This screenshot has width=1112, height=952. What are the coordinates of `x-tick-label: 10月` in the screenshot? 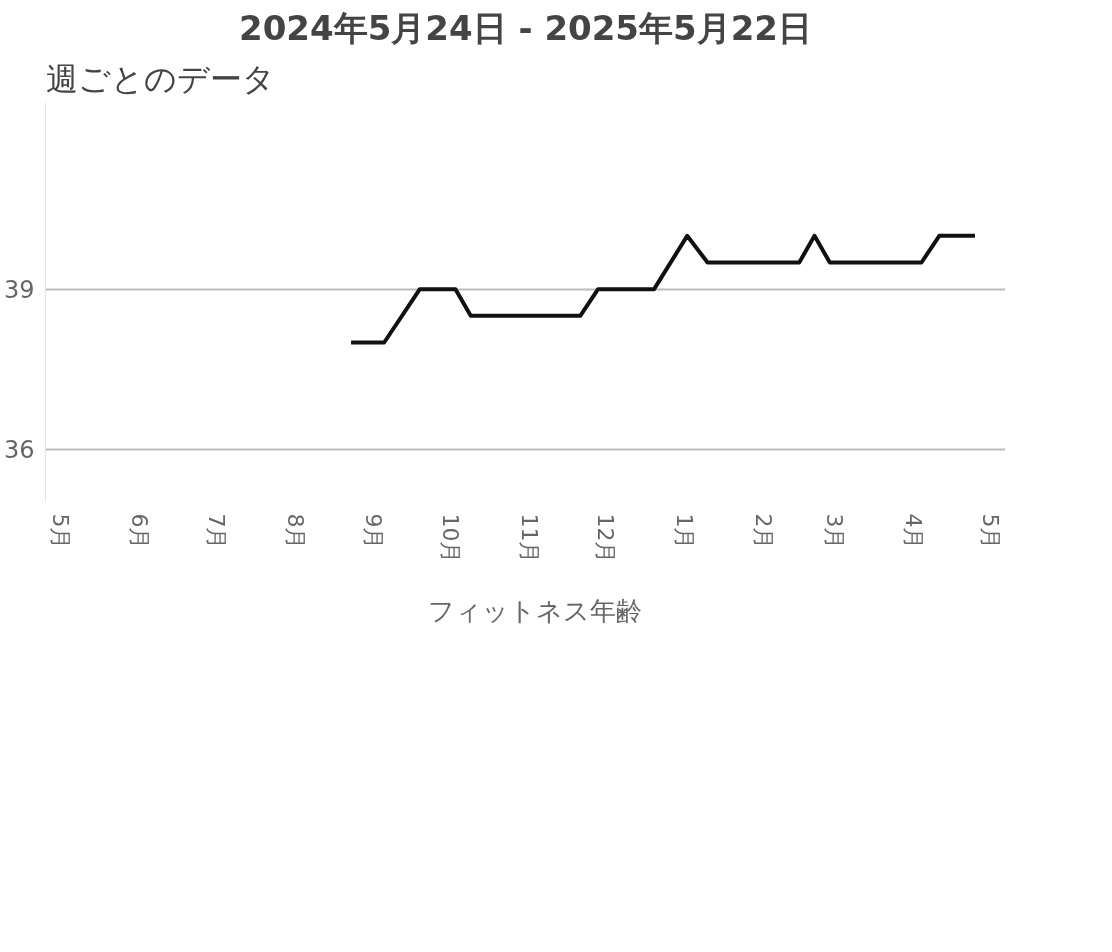 It's located at (450, 538).